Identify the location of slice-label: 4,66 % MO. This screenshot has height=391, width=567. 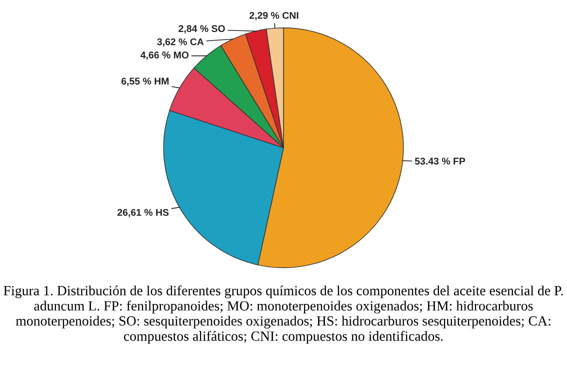
(164, 56).